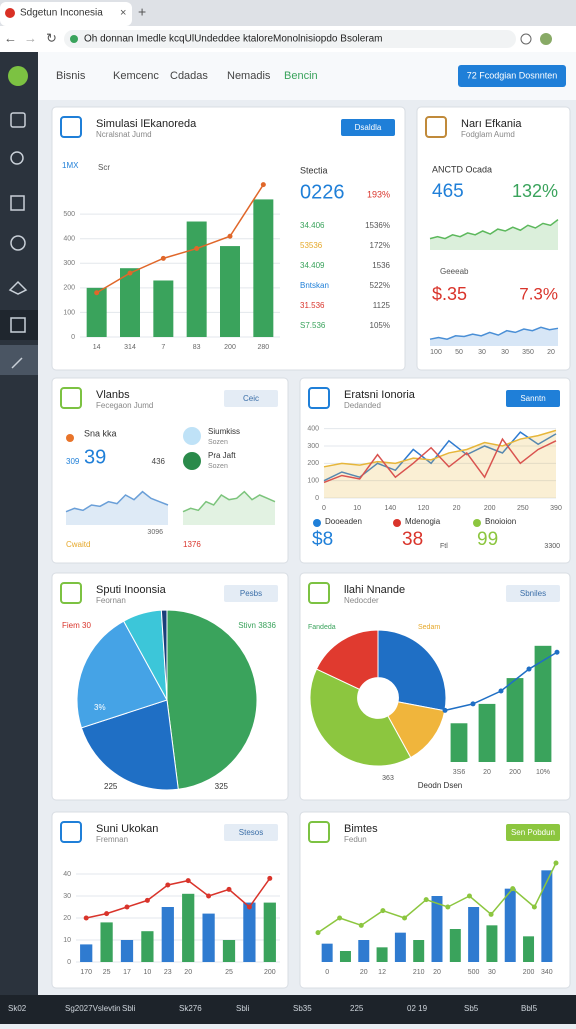  Describe the element at coordinates (526, 39) in the screenshot. I see `ext` at that location.